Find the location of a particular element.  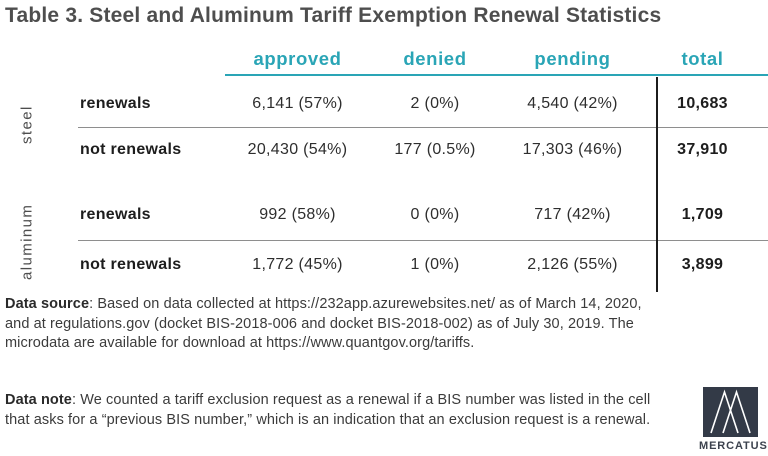

column-header-pending: pending is located at coordinates (572, 58).